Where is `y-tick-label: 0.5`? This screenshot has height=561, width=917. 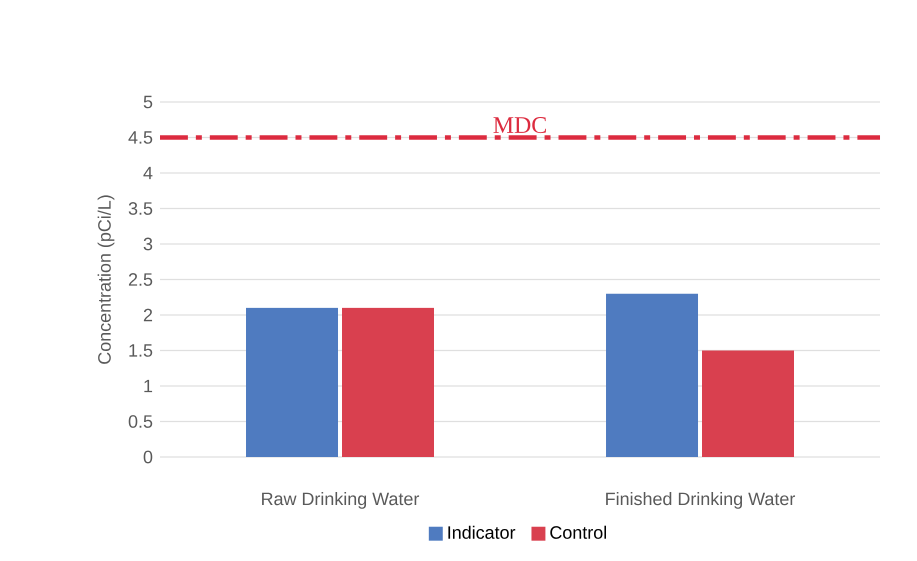
y-tick-label: 0.5 is located at coordinates (140, 421).